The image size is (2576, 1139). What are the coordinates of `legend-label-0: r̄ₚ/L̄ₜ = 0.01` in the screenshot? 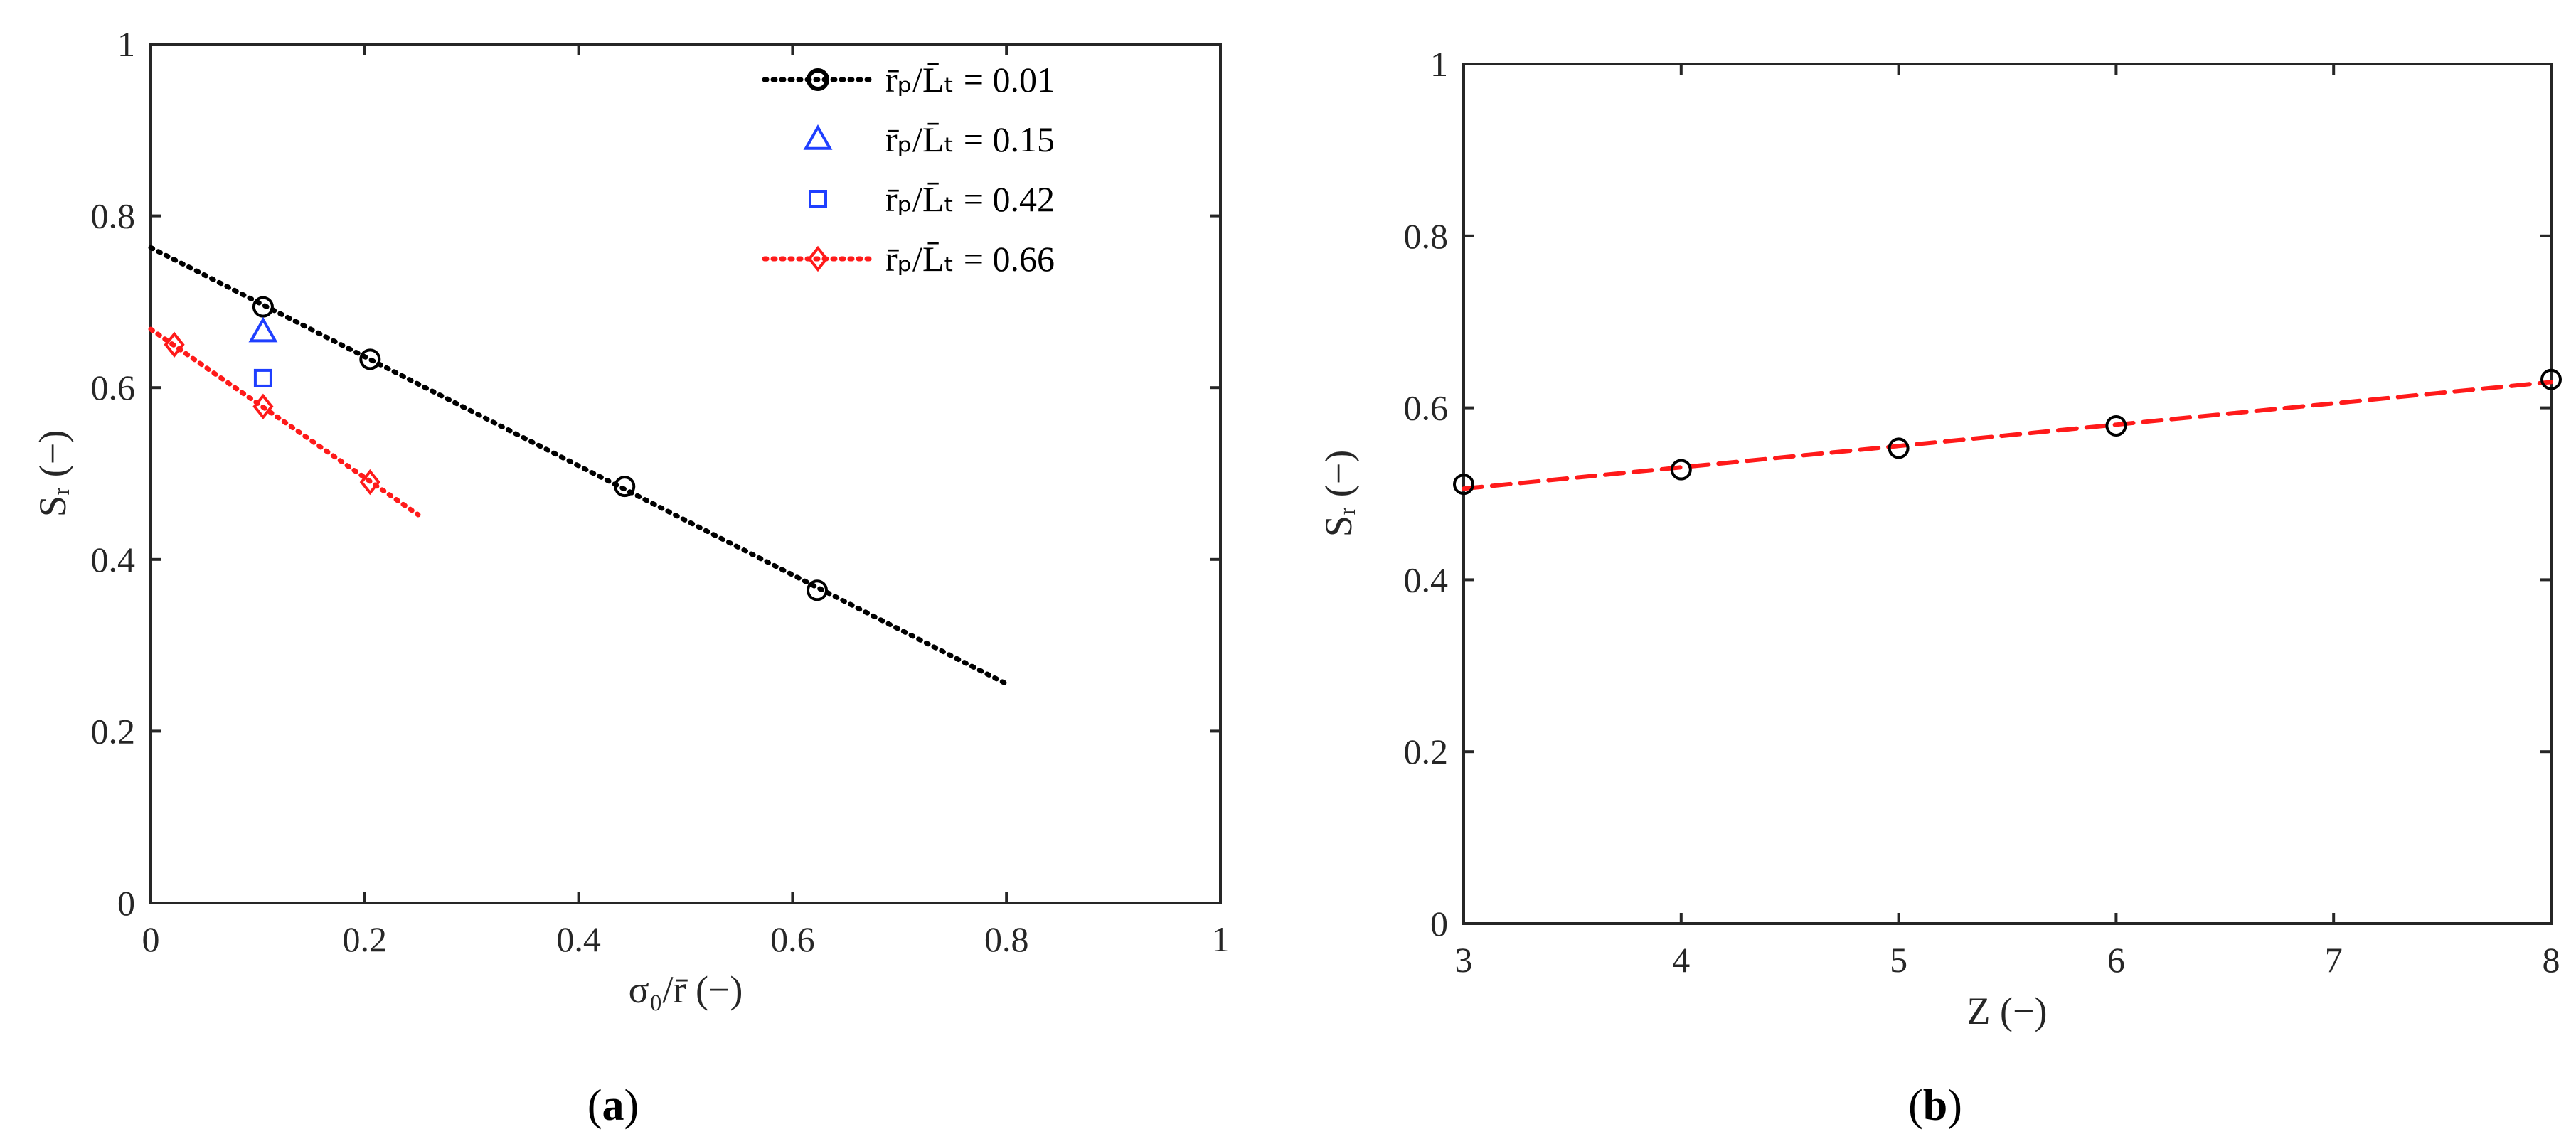 It's located at (970, 80).